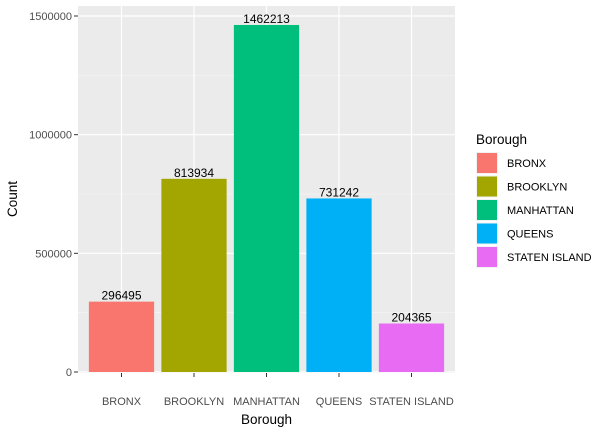 The image size is (613, 433). I want to click on y-axis: 0 500000 1000000 1500000, so click(53, 195).